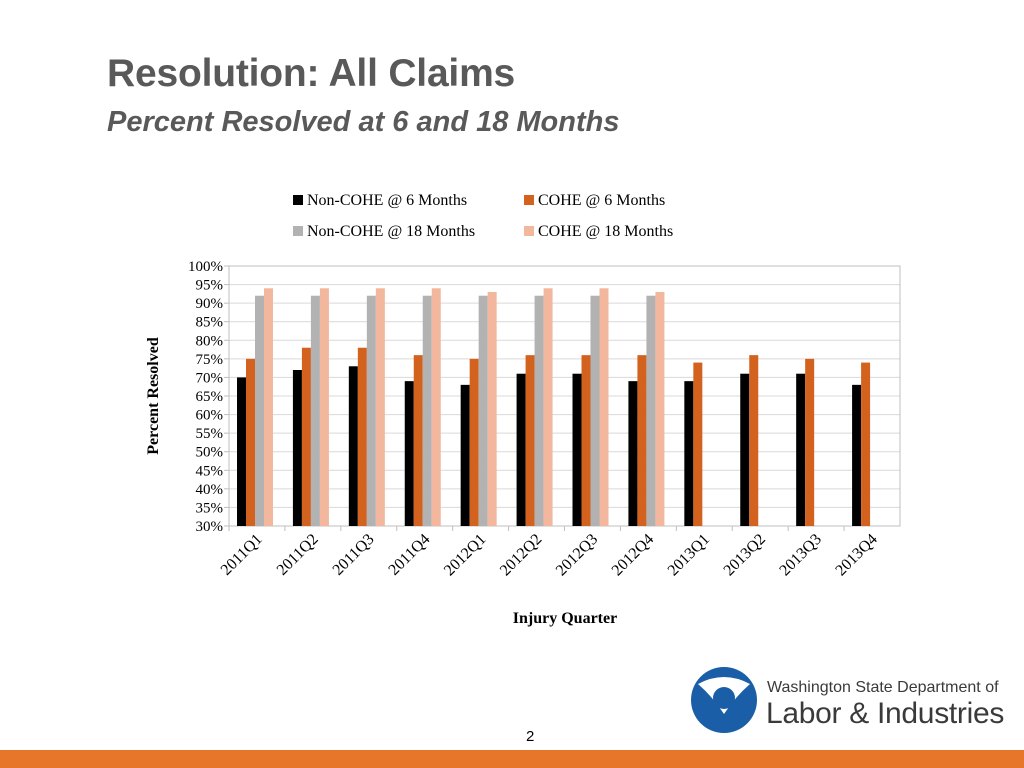 The height and width of the screenshot is (768, 1024). I want to click on x-tick-label: 2012Q2, so click(521, 555).